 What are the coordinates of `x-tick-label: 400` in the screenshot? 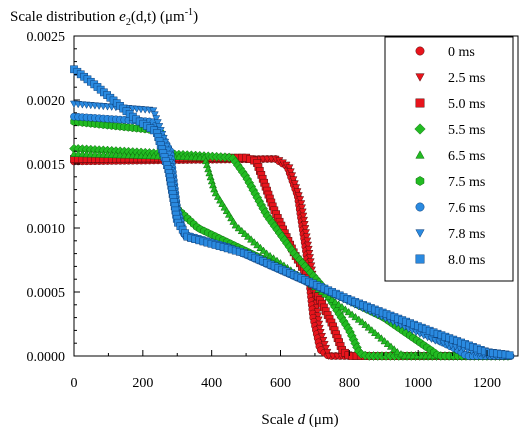 It's located at (211, 383).